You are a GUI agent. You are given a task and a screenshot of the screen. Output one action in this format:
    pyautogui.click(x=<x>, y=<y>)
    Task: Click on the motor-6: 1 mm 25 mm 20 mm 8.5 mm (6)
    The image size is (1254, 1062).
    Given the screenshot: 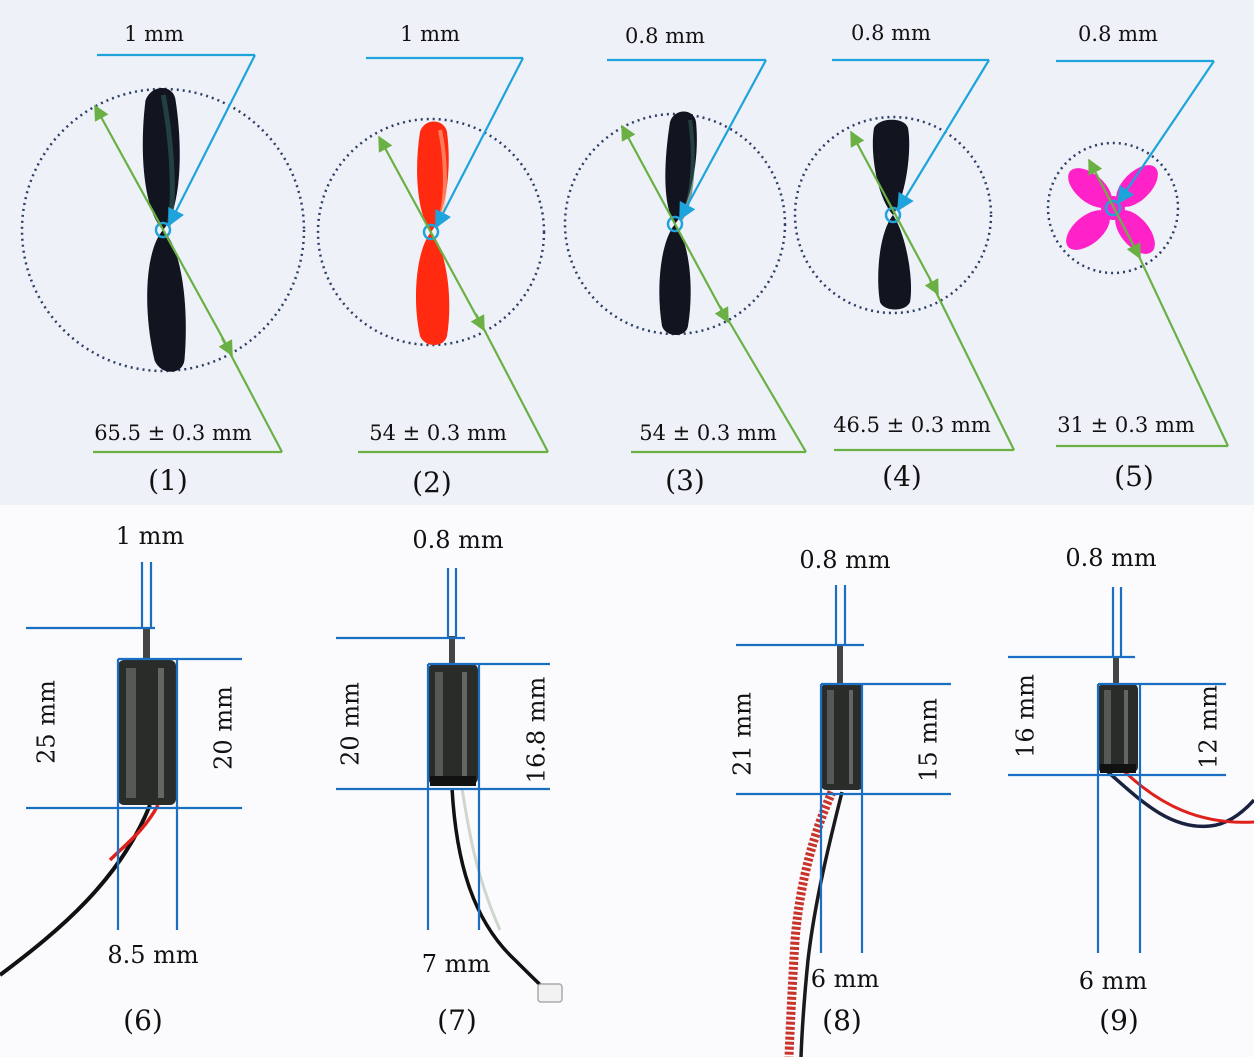 What is the action you would take?
    pyautogui.click(x=121, y=779)
    